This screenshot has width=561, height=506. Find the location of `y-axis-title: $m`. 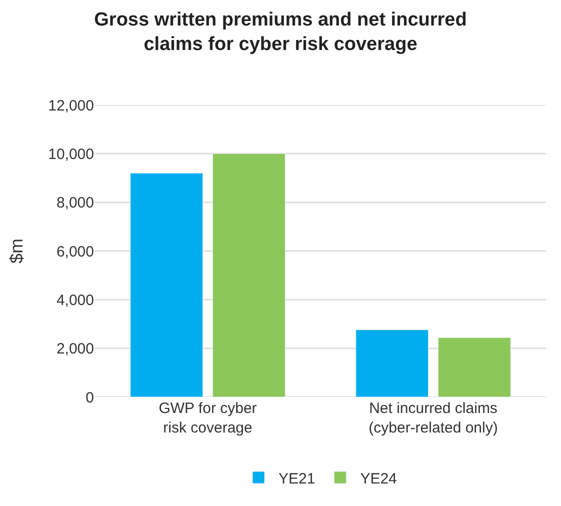

y-axis-title: $m is located at coordinates (16, 251).